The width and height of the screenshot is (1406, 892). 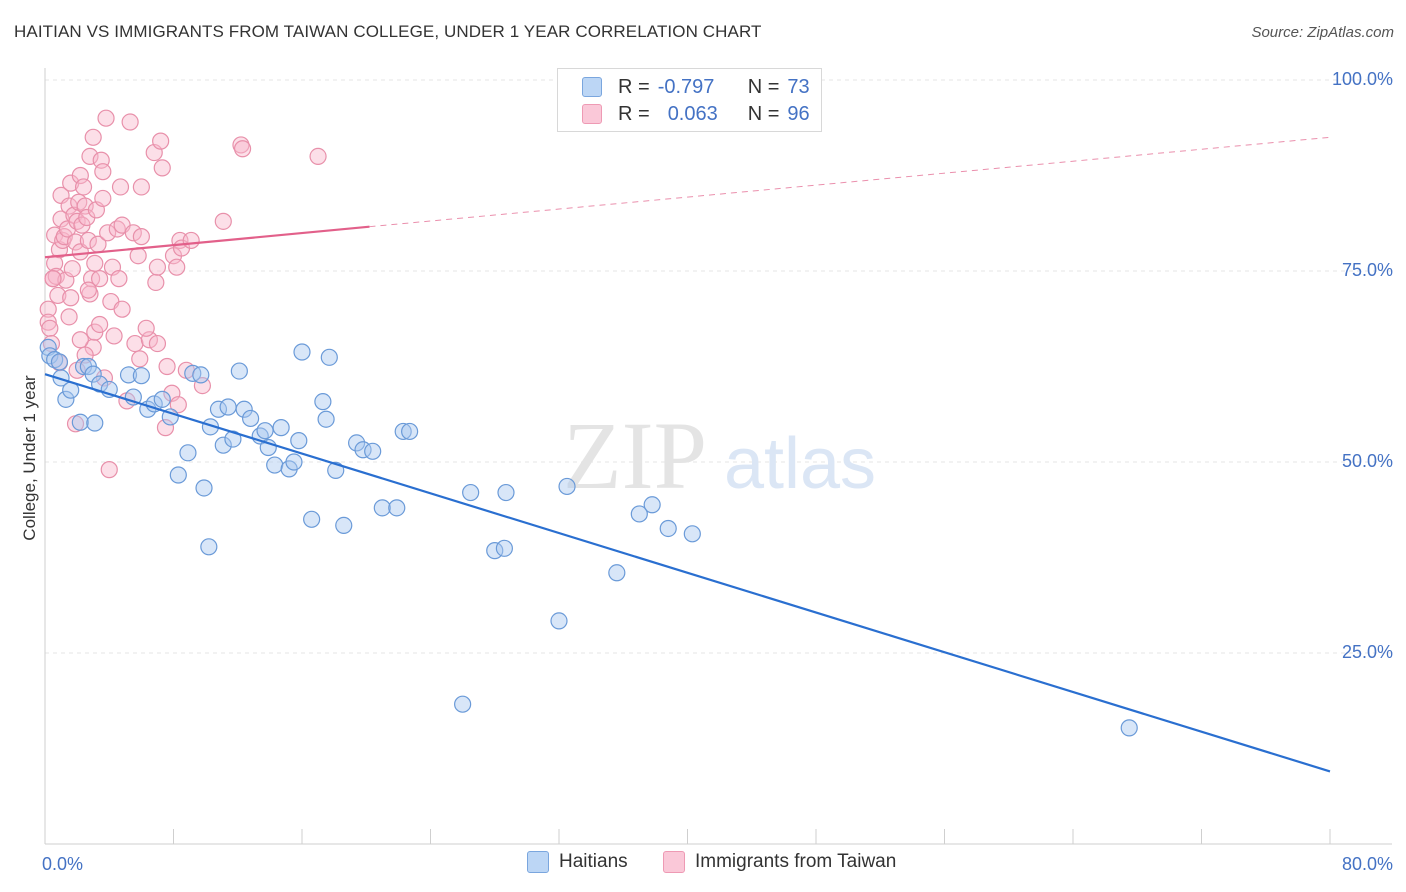 I want to click on bottom-legend-label-haitians: Haitians, so click(x=593, y=861).